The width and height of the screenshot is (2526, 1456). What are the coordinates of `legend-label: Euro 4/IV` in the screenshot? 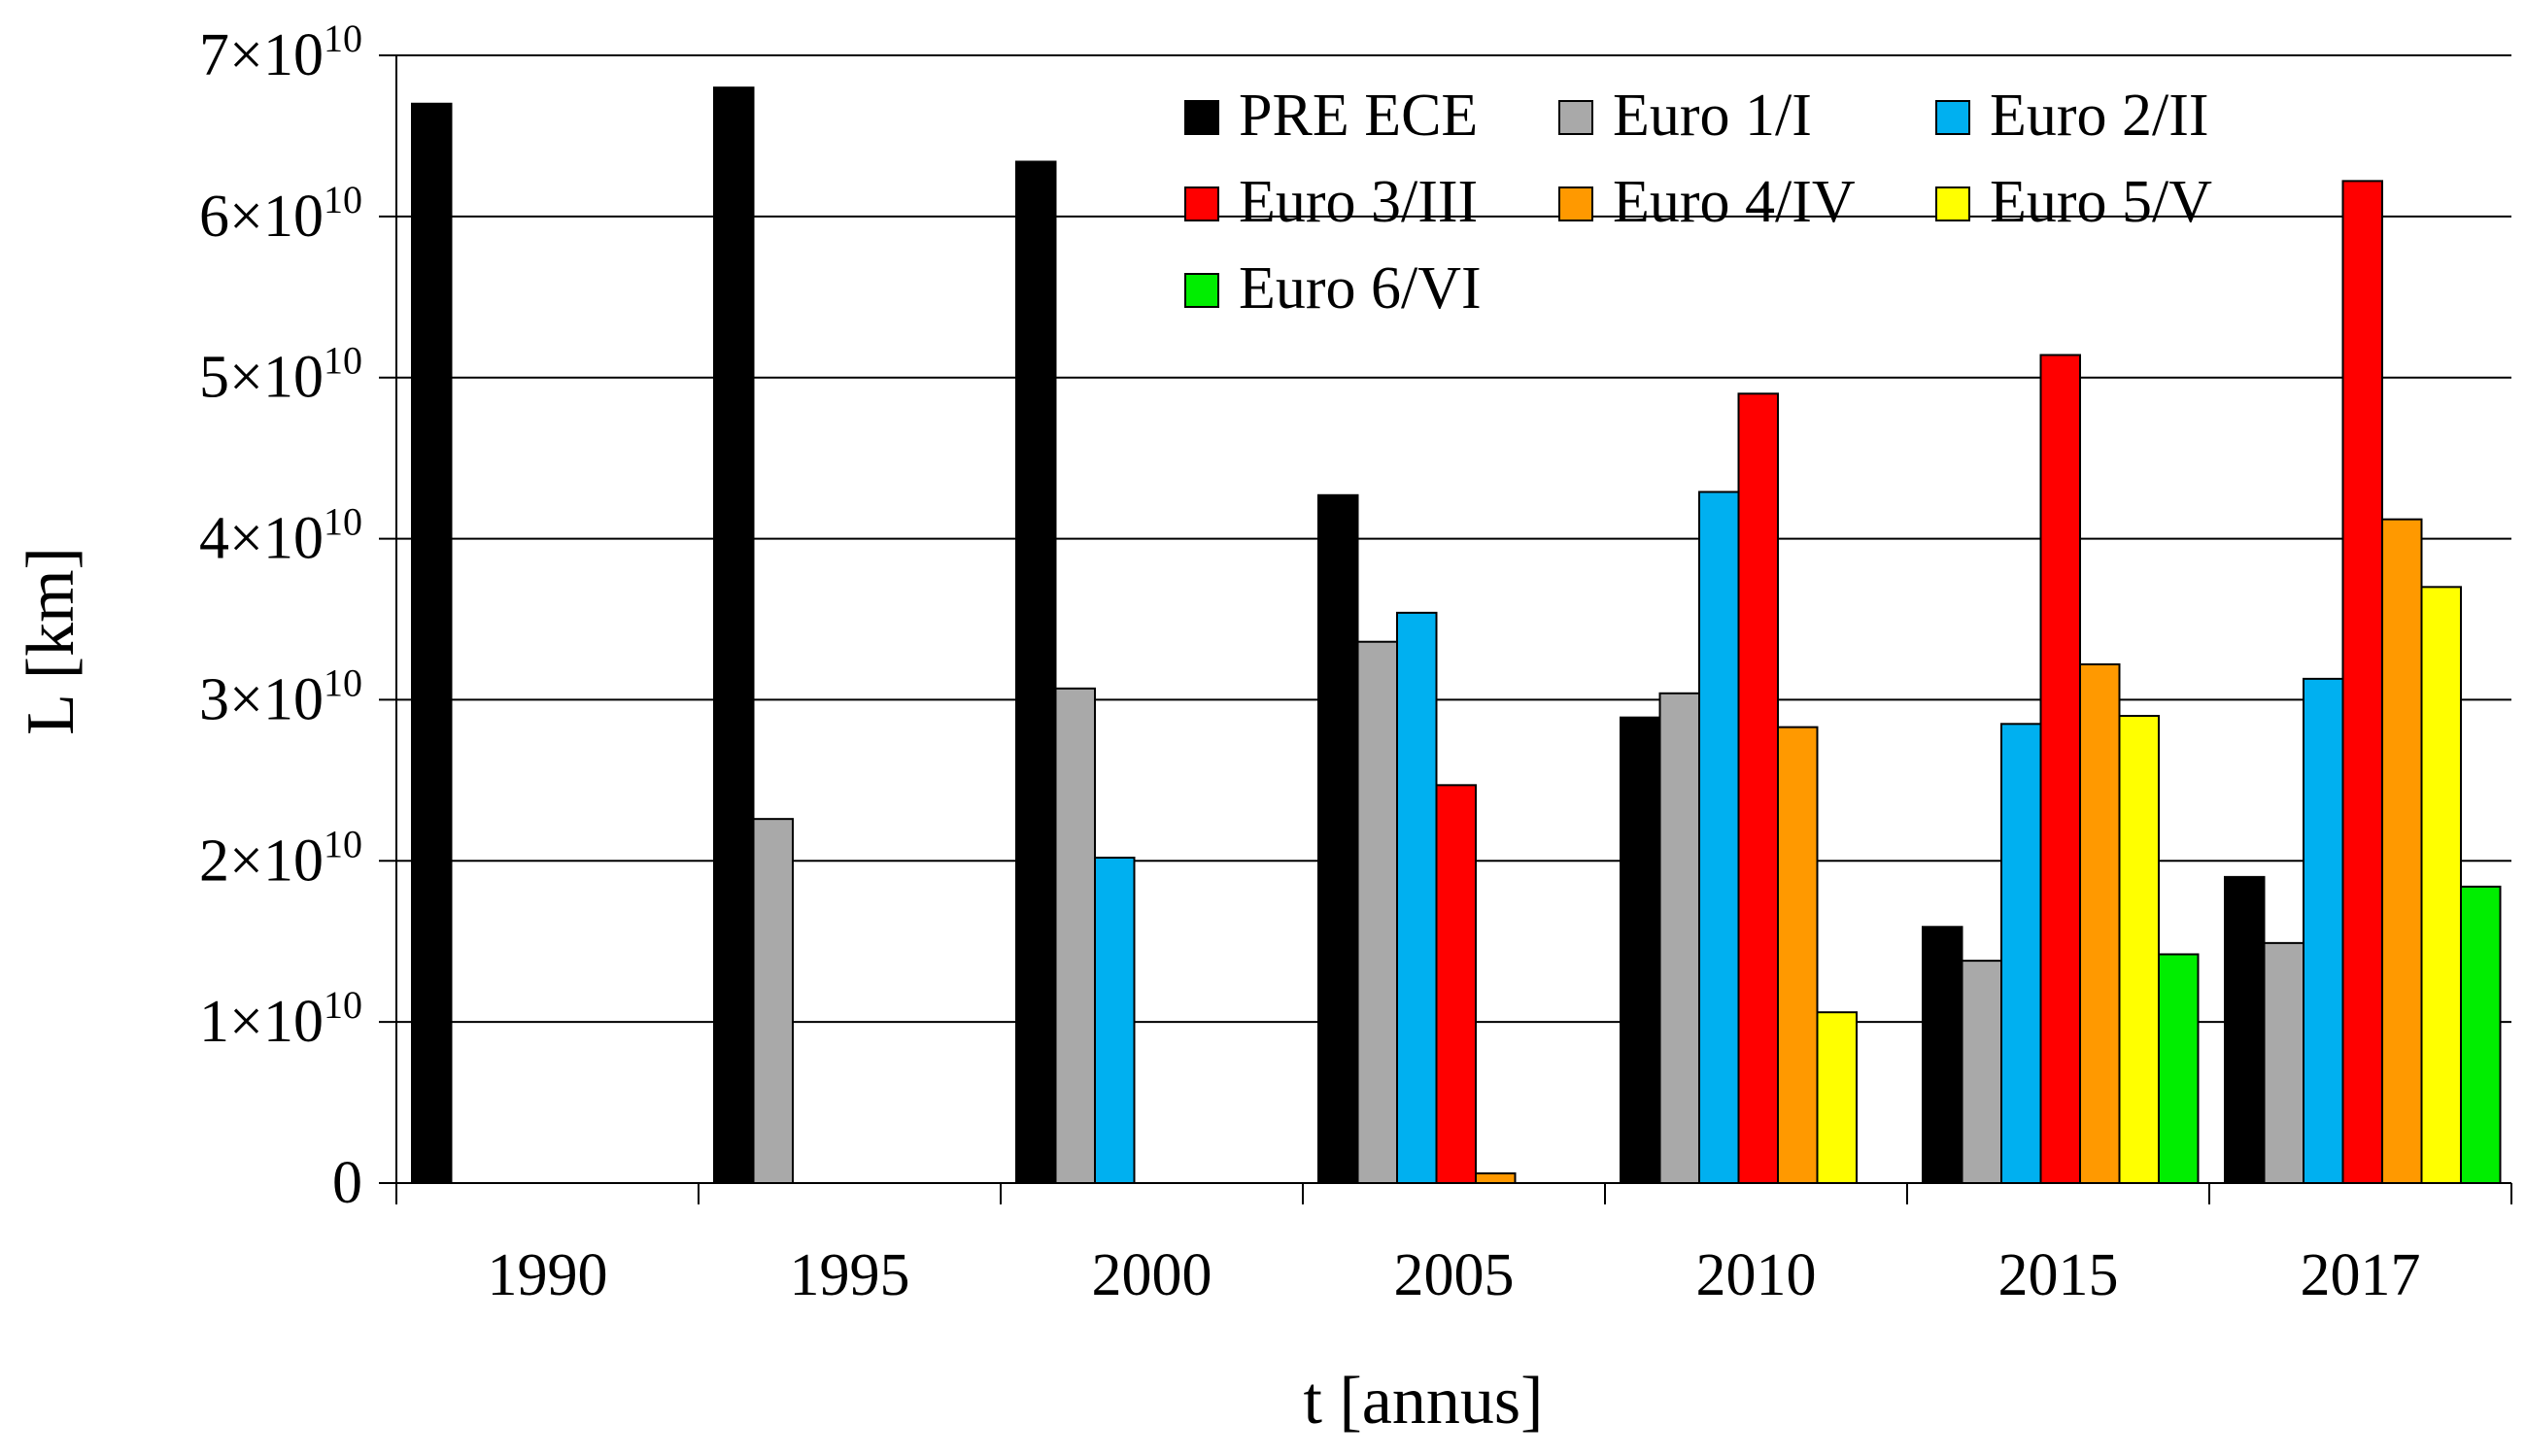 It's located at (1734, 202).